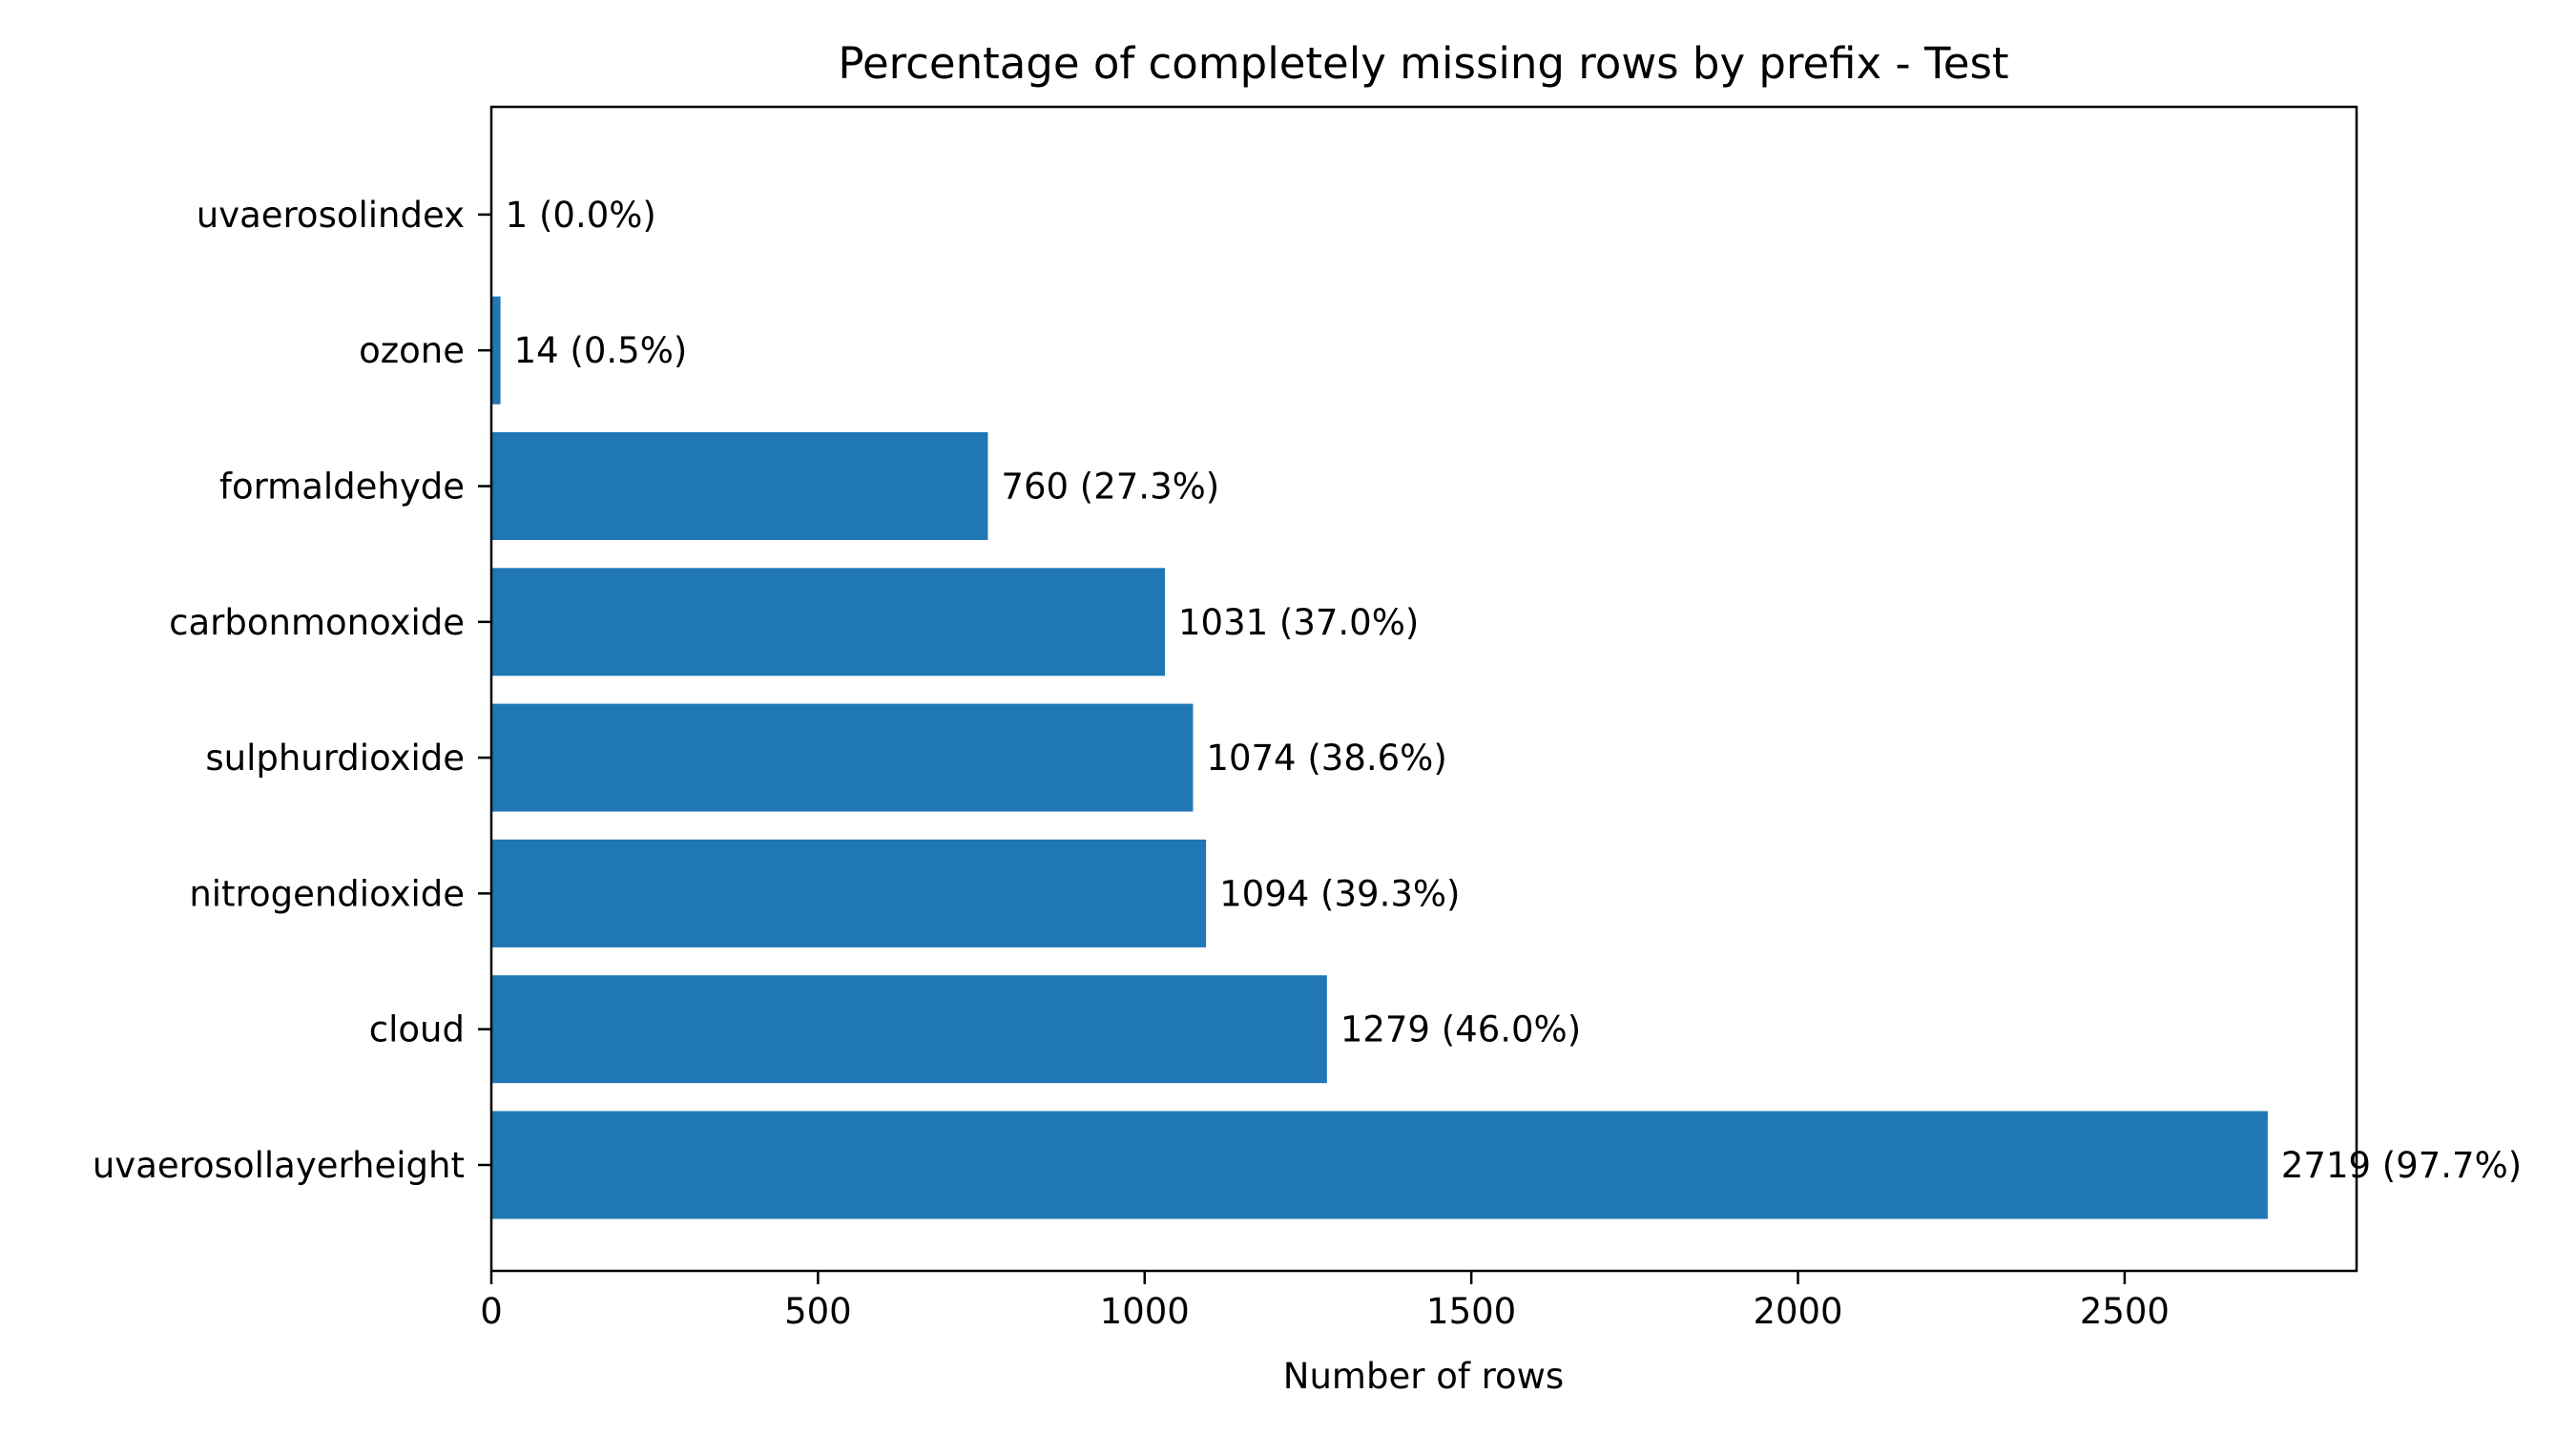 This screenshot has height=1435, width=2576. What do you see at coordinates (331, 215) in the screenshot?
I see `y-tick-label-uvaerosolindex: uvaerosolindex` at bounding box center [331, 215].